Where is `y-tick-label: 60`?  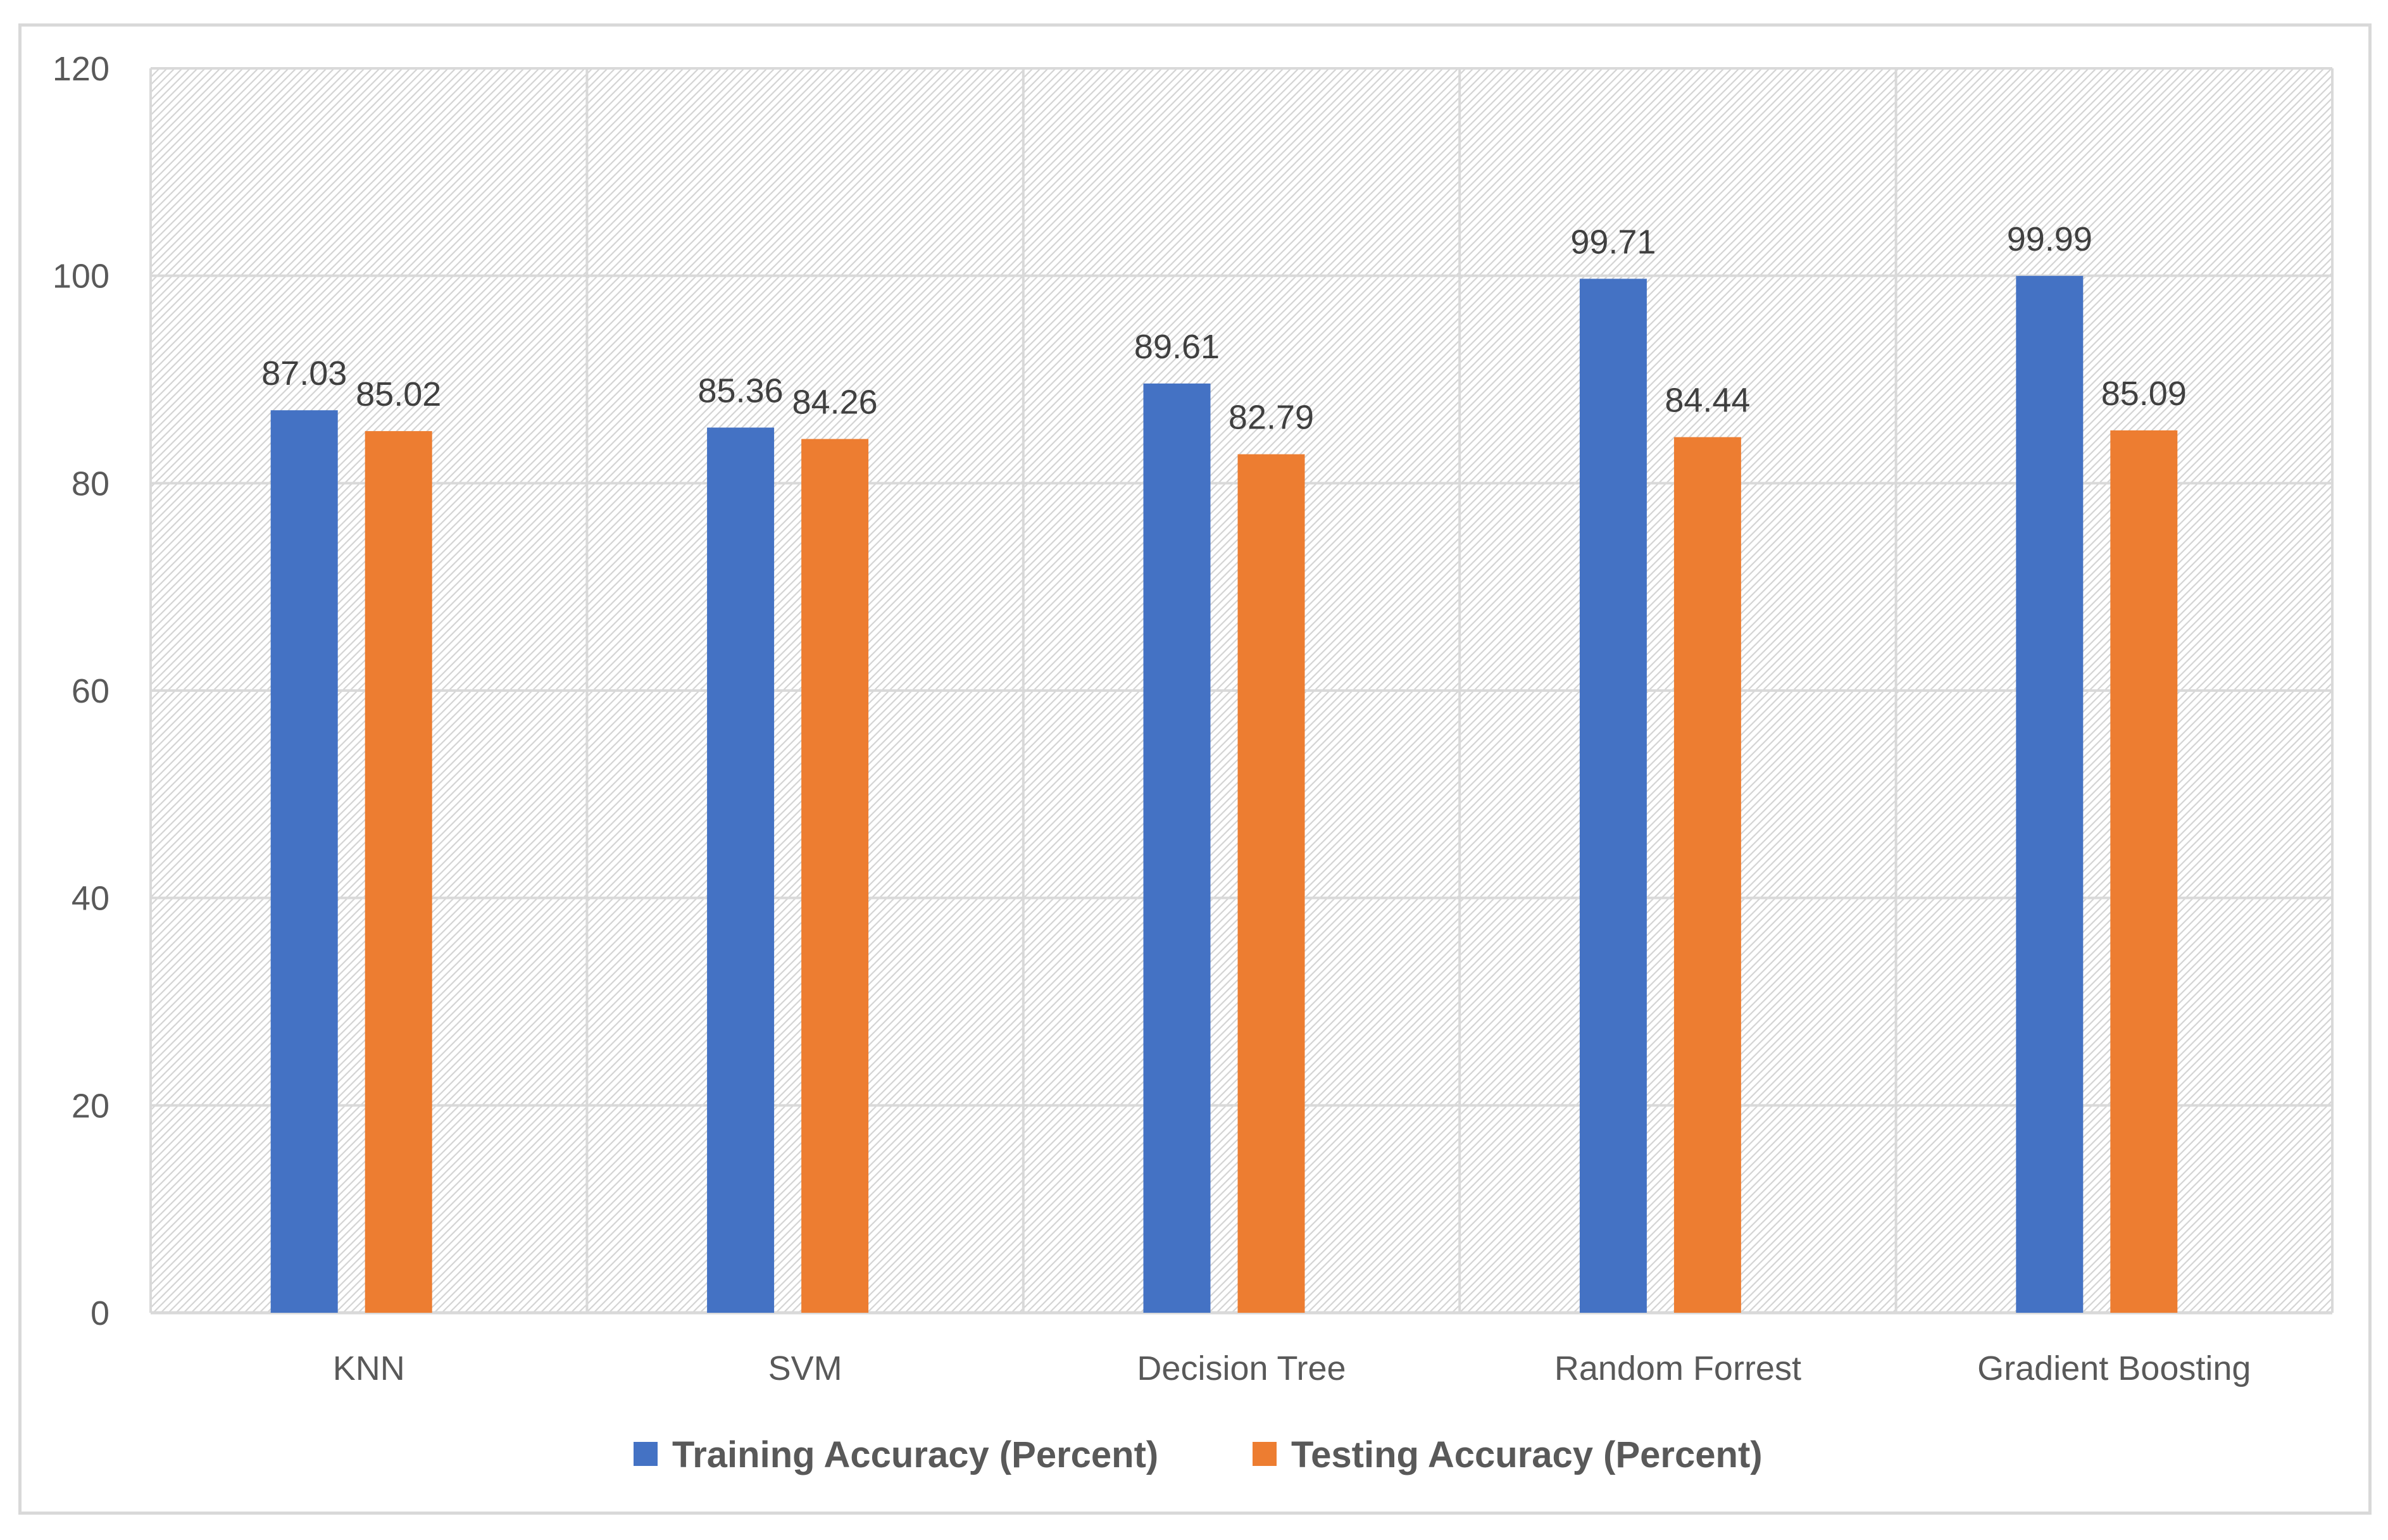
y-tick-label: 60 is located at coordinates (91, 691).